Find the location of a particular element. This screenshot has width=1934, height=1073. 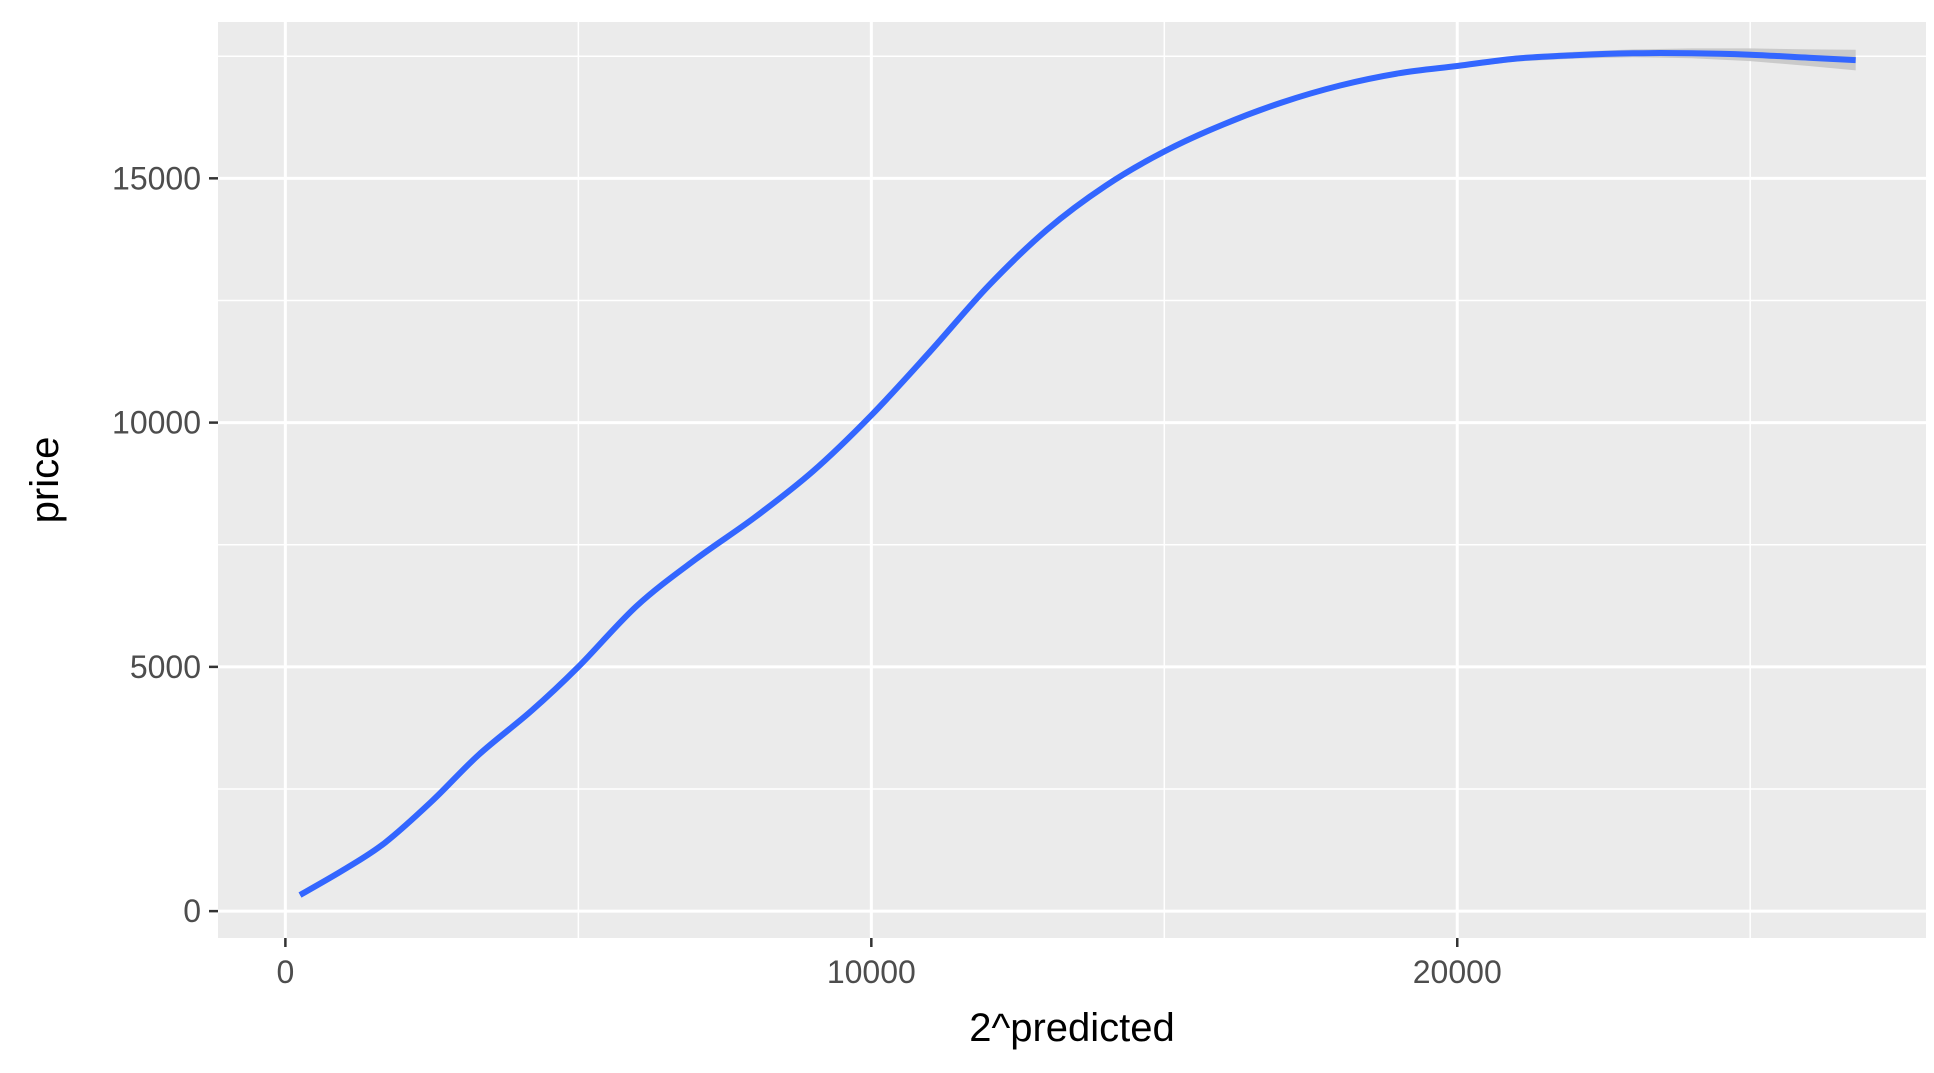

y-tick-label: 10000 is located at coordinates (156, 423).